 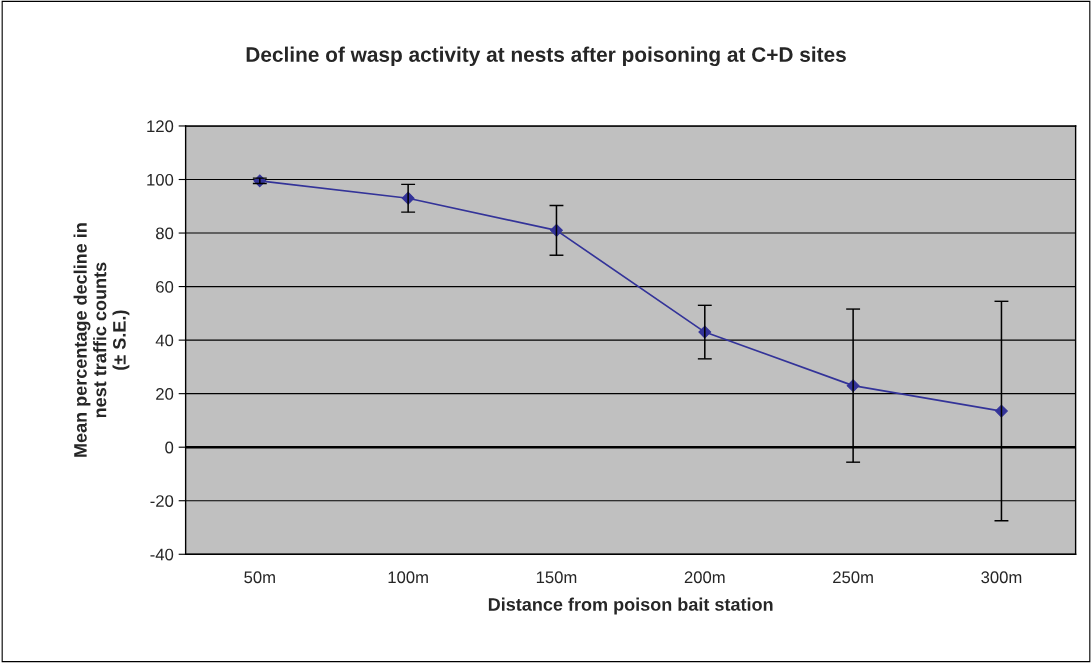 I want to click on x-tick-label: 250m, so click(x=853, y=577).